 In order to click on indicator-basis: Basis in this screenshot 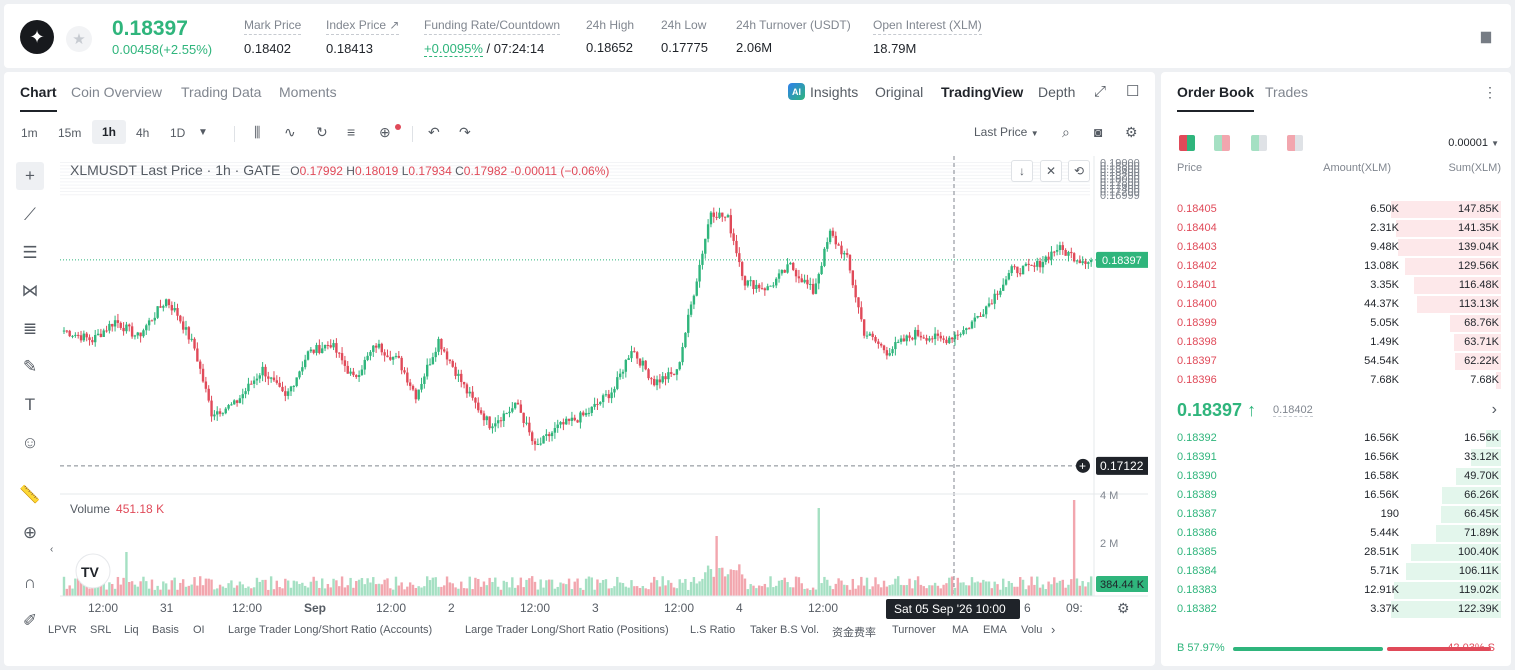, I will do `click(165, 630)`.